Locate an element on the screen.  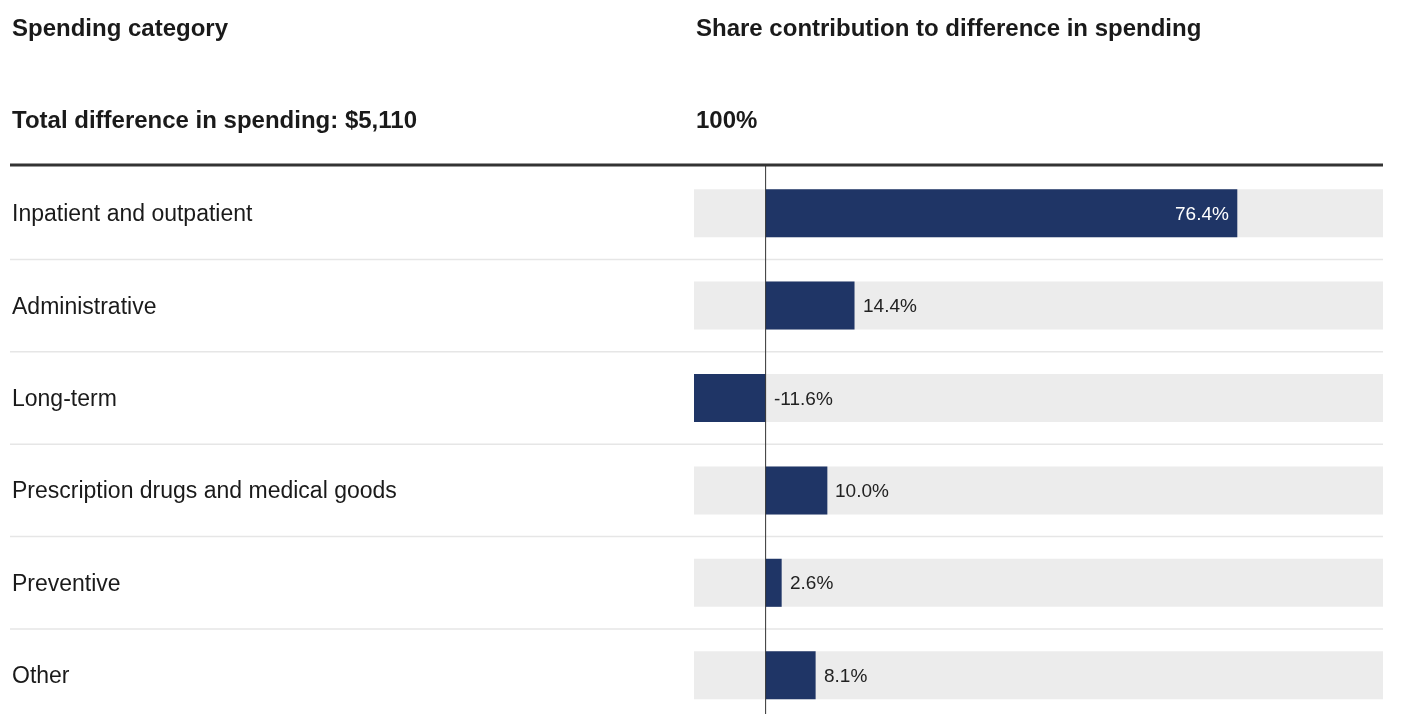
y-tick-label: Preventive is located at coordinates (66, 583).